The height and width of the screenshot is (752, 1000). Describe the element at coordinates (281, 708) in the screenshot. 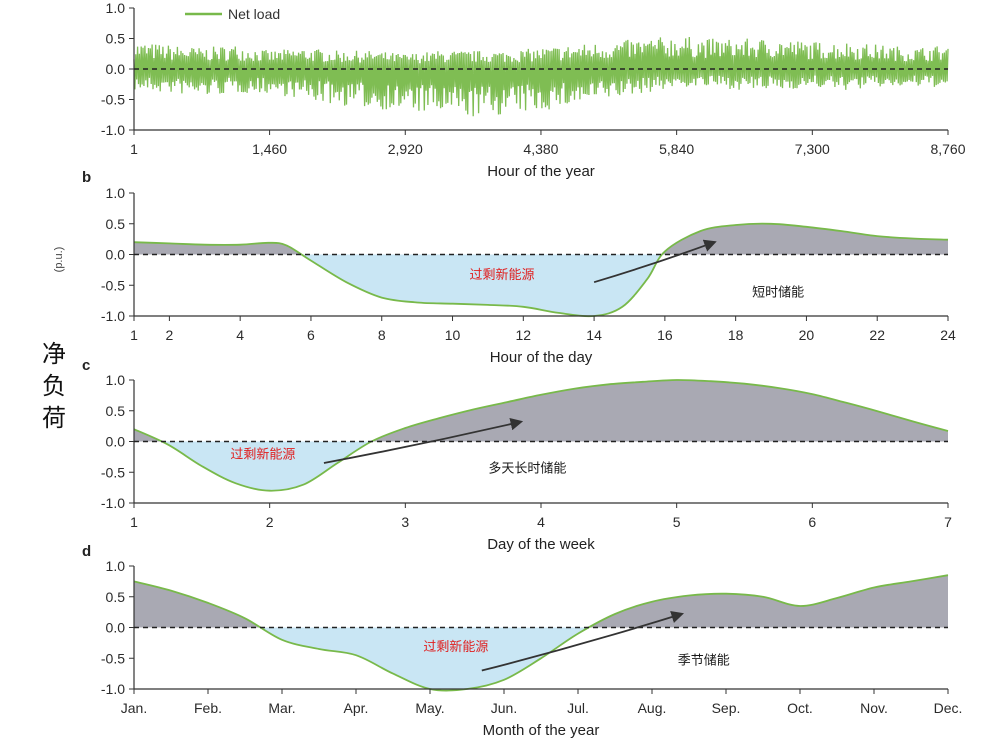

I see `x-tick-label: Mar.` at that location.